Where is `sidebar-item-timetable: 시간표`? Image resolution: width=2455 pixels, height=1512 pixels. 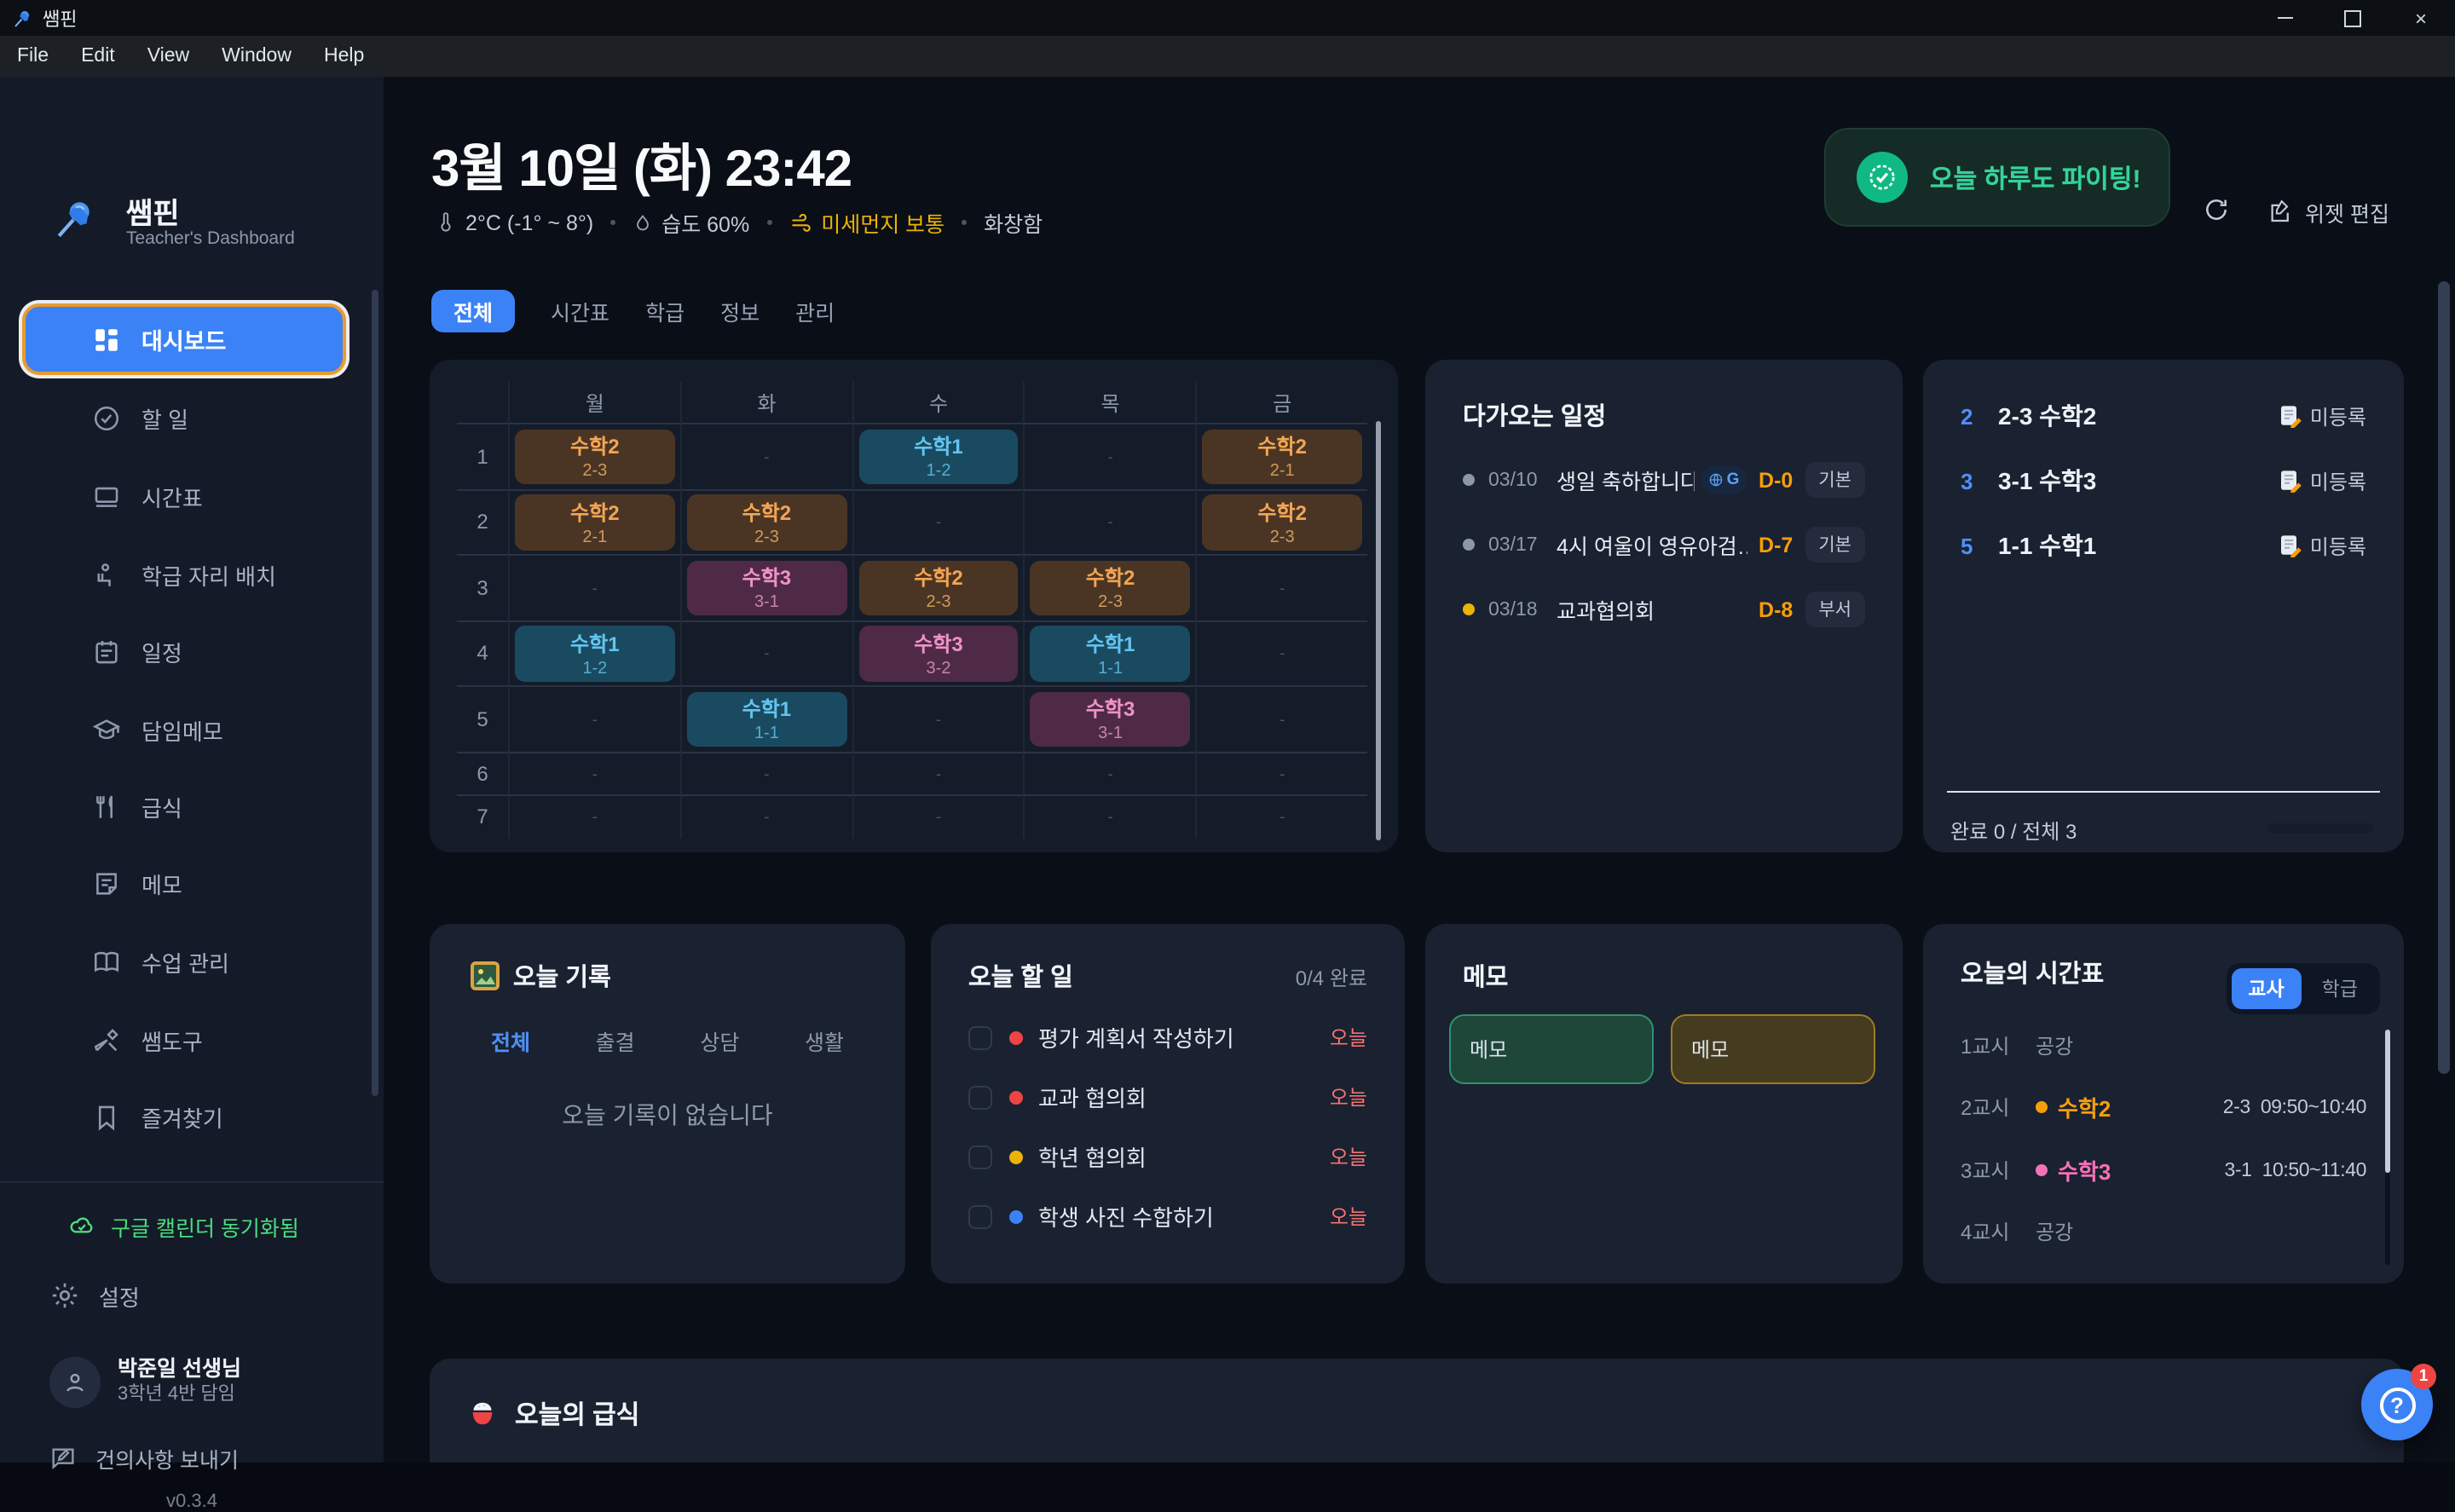
sidebar-item-timetable: 시간표 is located at coordinates (192, 496).